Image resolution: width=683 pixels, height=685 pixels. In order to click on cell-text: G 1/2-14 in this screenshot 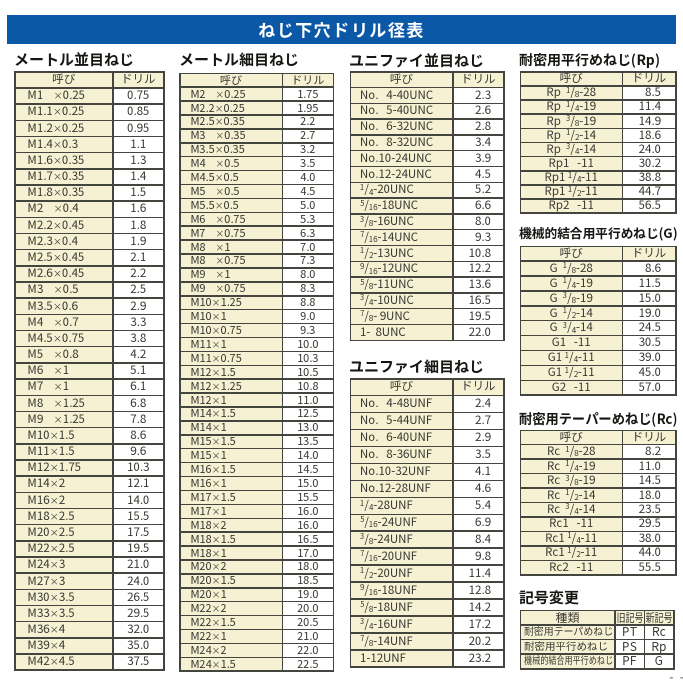, I will do `click(571, 313)`.